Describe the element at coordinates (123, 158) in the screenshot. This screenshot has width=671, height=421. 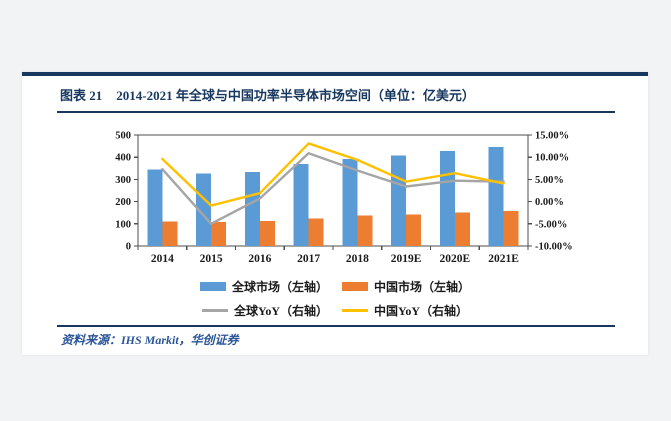
I see `left-axis-tick-label: 400` at that location.